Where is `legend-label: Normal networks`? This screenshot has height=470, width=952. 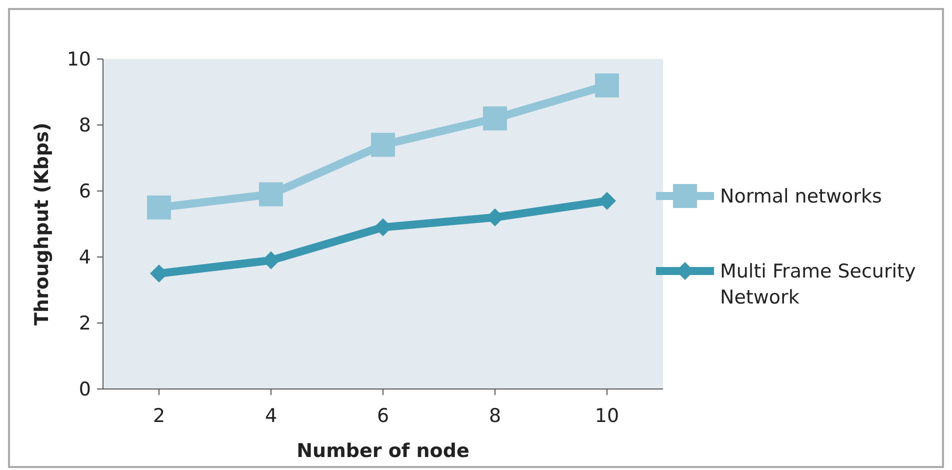
legend-label: Normal networks is located at coordinates (801, 197).